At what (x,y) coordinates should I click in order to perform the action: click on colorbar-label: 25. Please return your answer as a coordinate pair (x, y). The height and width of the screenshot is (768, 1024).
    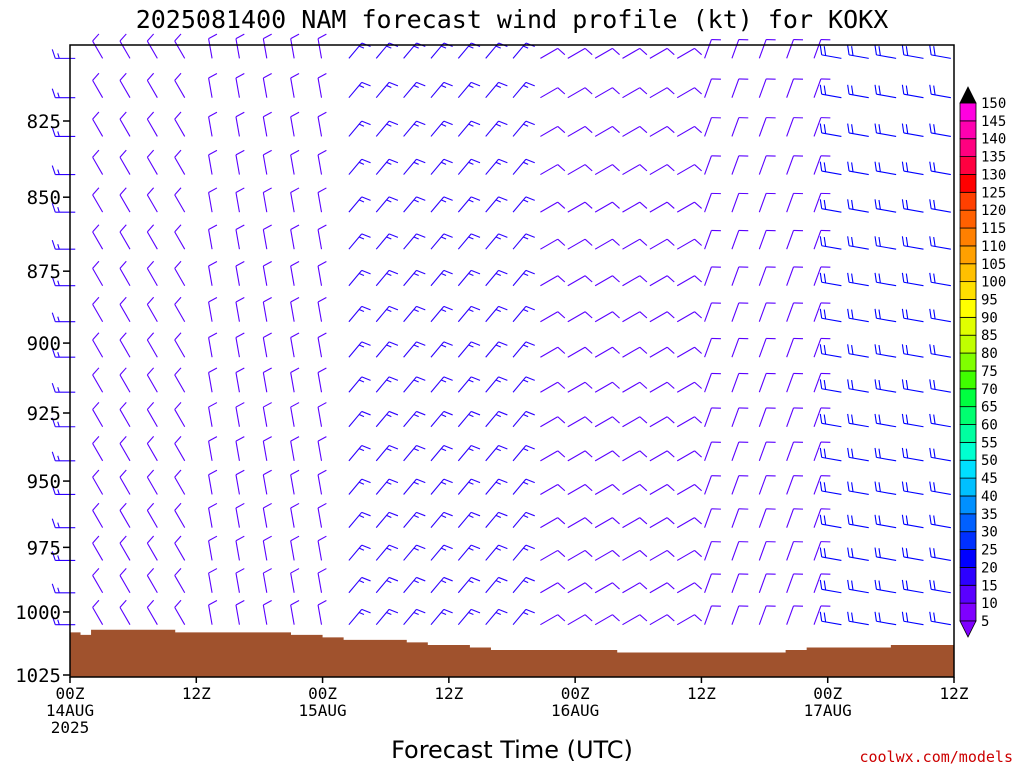
    Looking at the image, I should click on (989, 551).